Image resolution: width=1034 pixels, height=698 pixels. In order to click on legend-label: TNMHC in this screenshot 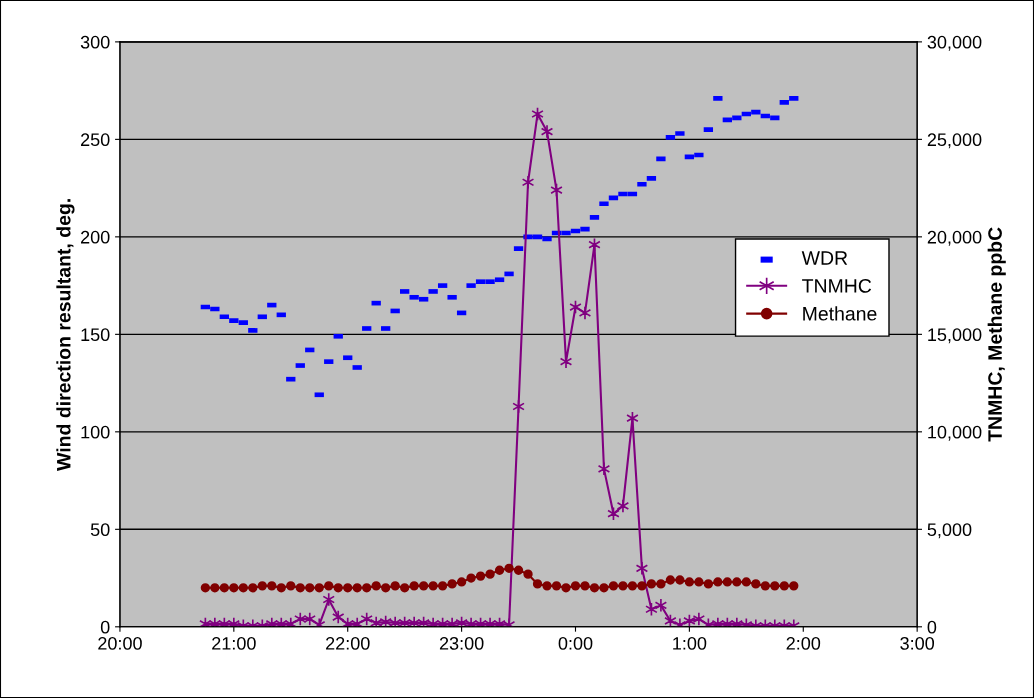, I will do `click(837, 286)`.